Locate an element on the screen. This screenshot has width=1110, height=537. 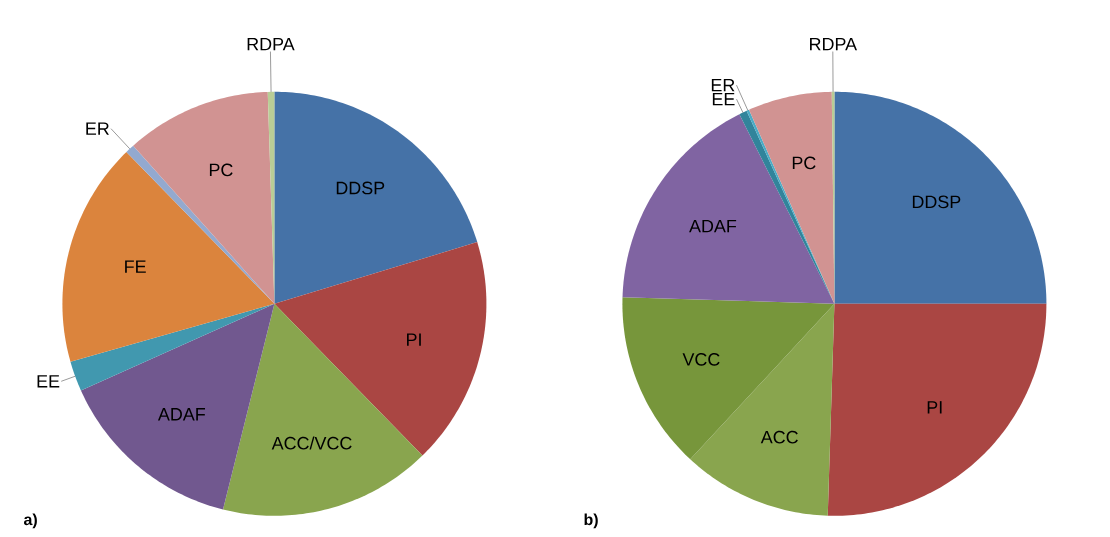
text: a) is located at coordinates (30, 521).